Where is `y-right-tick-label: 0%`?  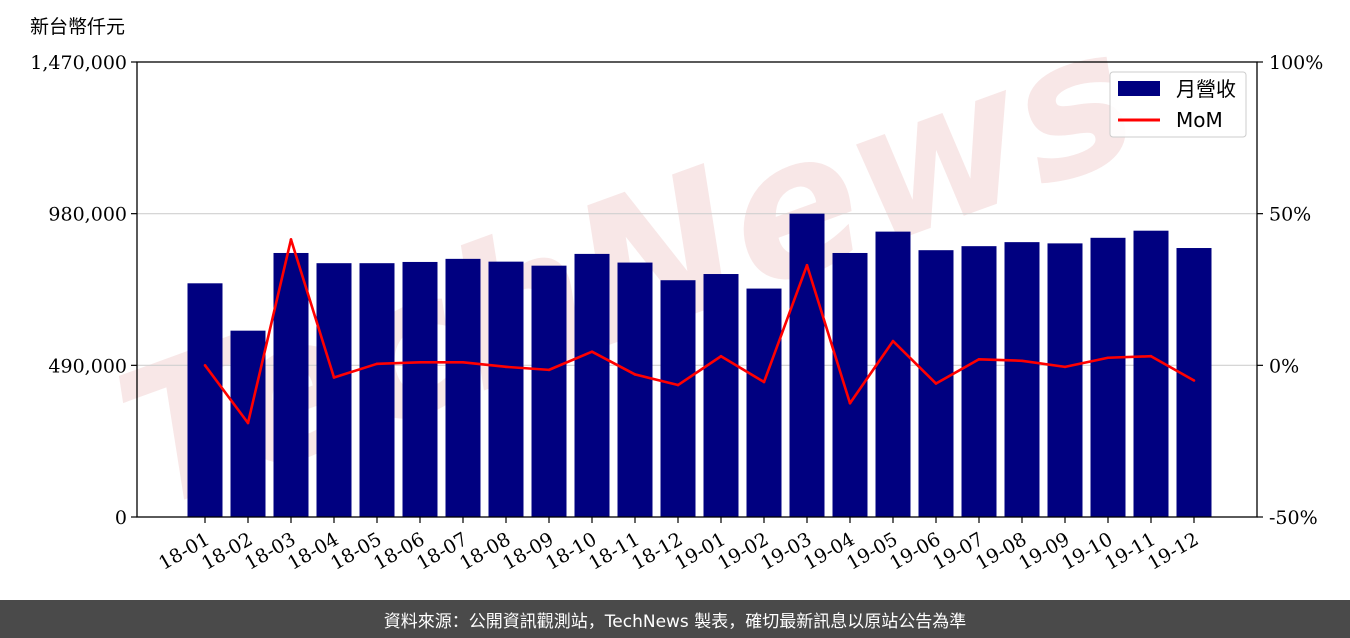 y-right-tick-label: 0% is located at coordinates (1284, 366).